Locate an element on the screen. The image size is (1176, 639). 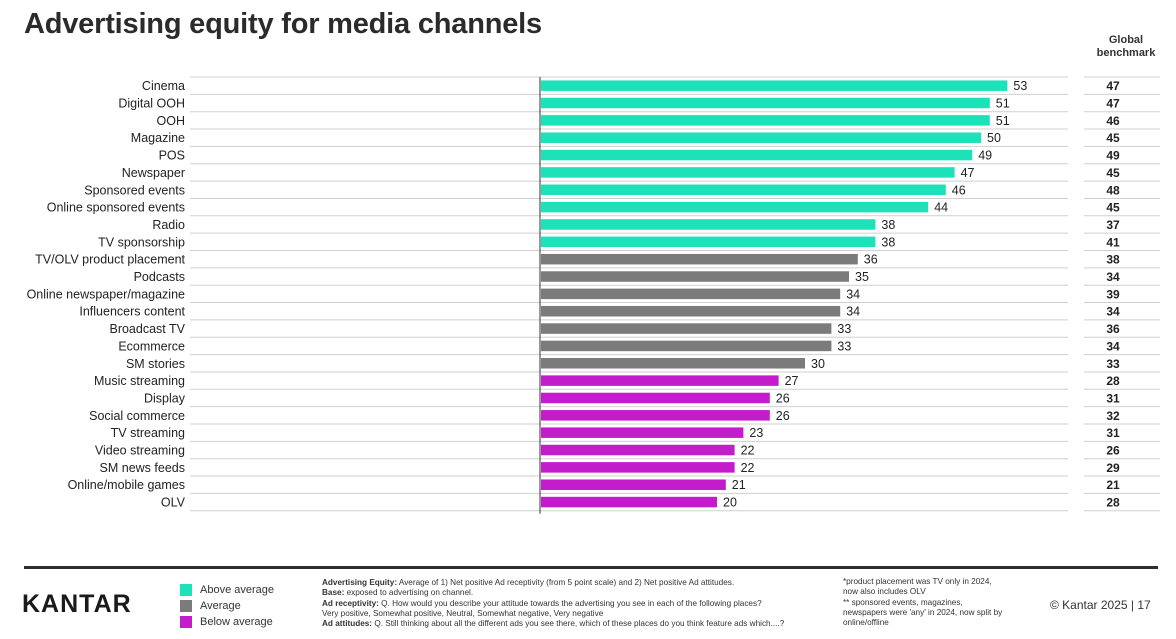
benchmark-value: 38 is located at coordinates (1113, 260).